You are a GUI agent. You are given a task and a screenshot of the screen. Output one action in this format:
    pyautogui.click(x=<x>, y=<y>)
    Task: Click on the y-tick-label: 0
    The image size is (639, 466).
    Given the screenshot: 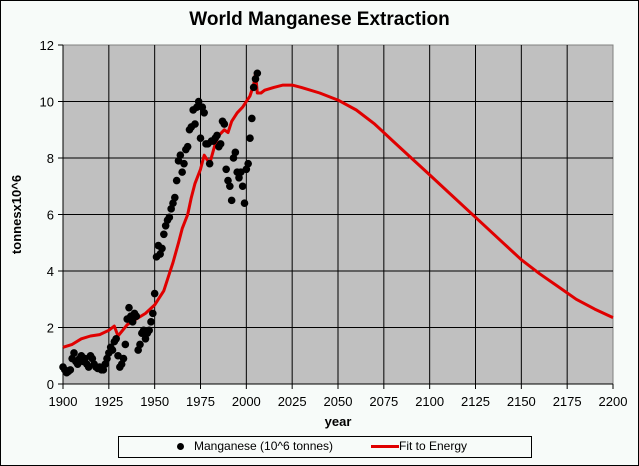 What is the action you would take?
    pyautogui.click(x=50, y=384)
    